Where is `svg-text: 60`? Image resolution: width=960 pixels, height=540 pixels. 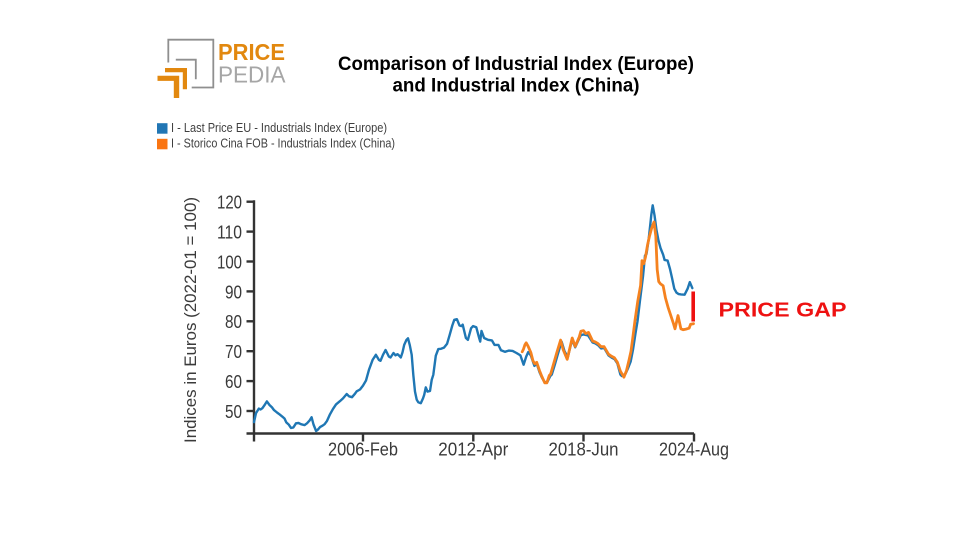 svg-text: 60 is located at coordinates (233, 382).